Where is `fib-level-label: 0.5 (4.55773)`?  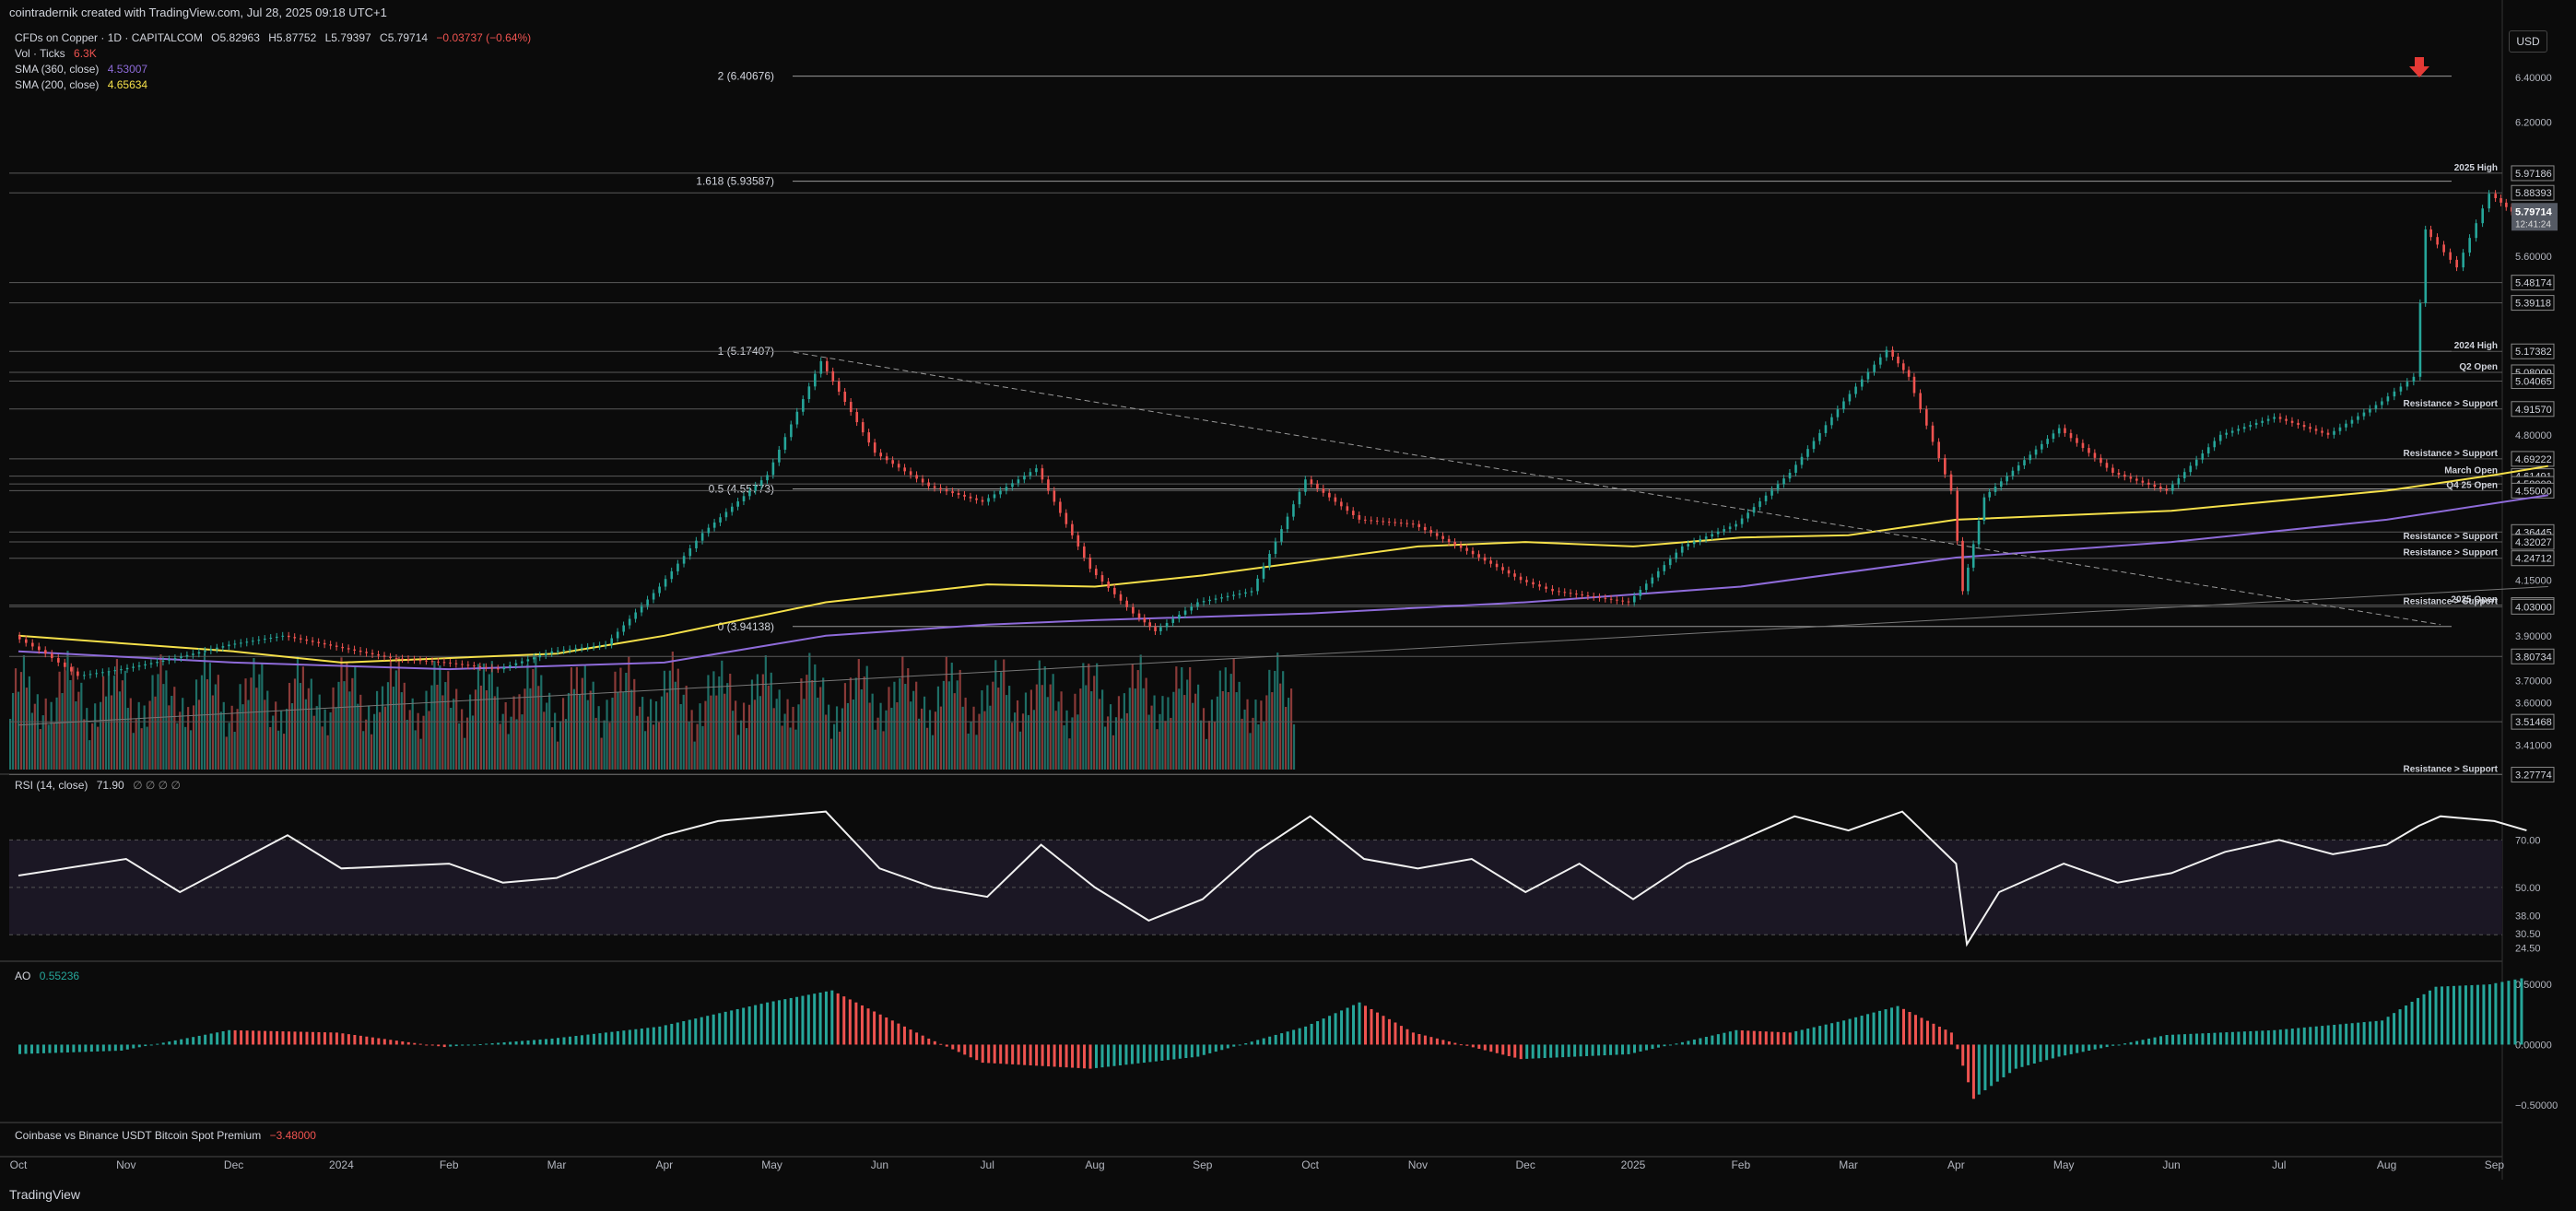
fib-level-label: 0.5 (4.55773) is located at coordinates (741, 489).